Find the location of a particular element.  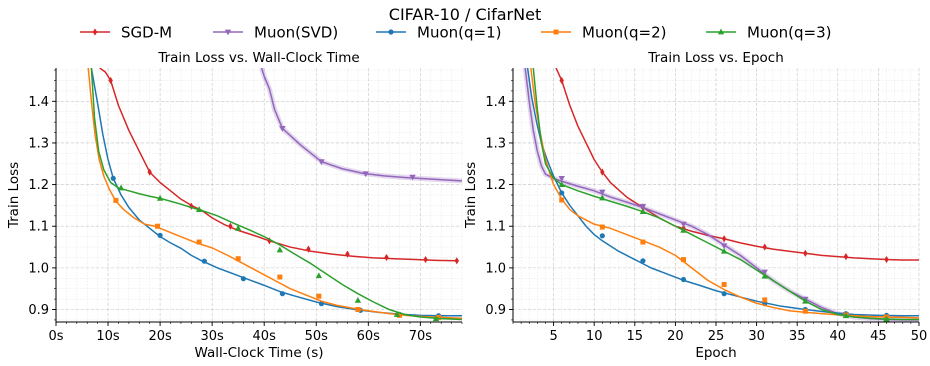

x-tick-label: 35 is located at coordinates (797, 336).